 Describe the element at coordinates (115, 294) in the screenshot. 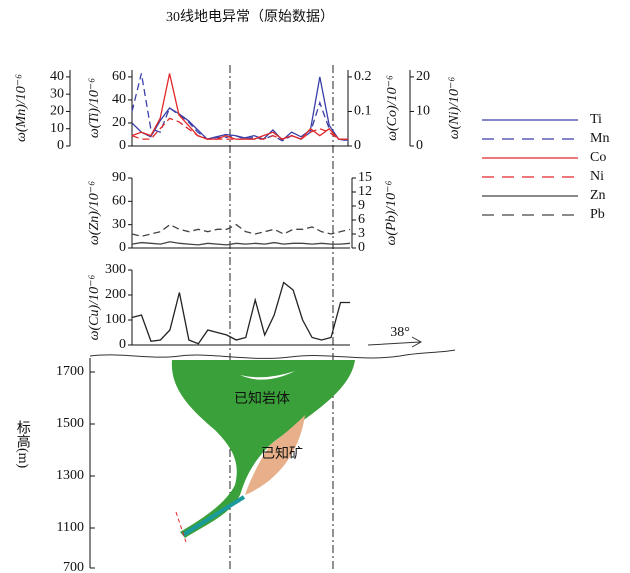

I see `y-tick-label: 200` at that location.